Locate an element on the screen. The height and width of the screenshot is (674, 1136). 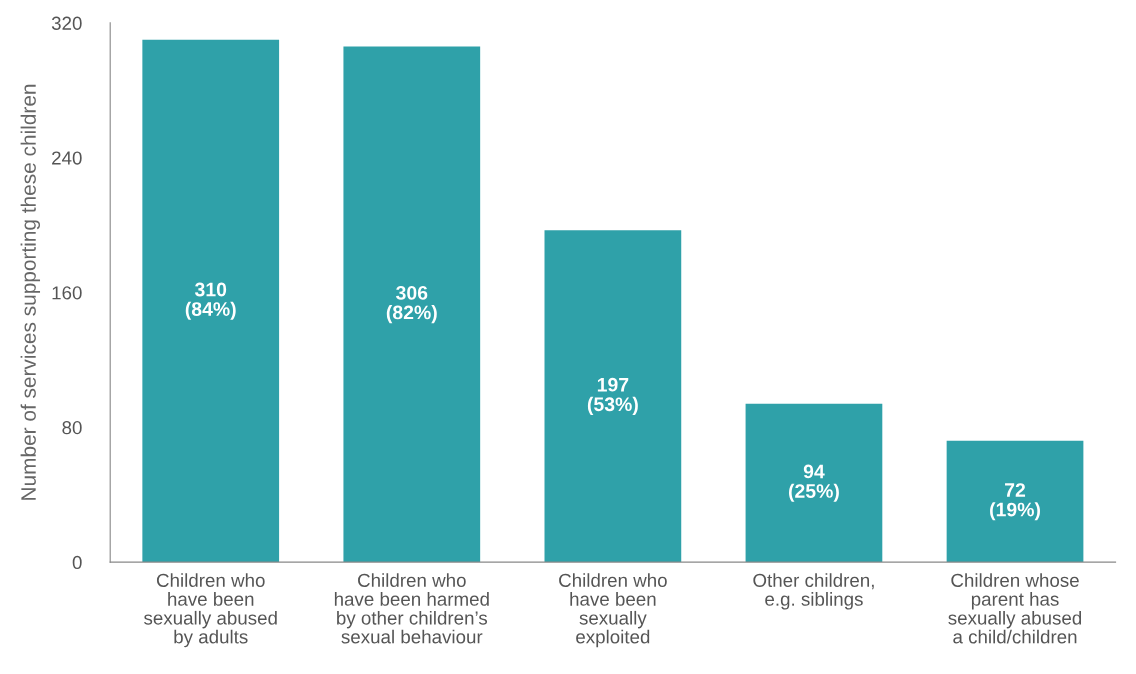
data-label: 94 (25%) is located at coordinates (813, 483).